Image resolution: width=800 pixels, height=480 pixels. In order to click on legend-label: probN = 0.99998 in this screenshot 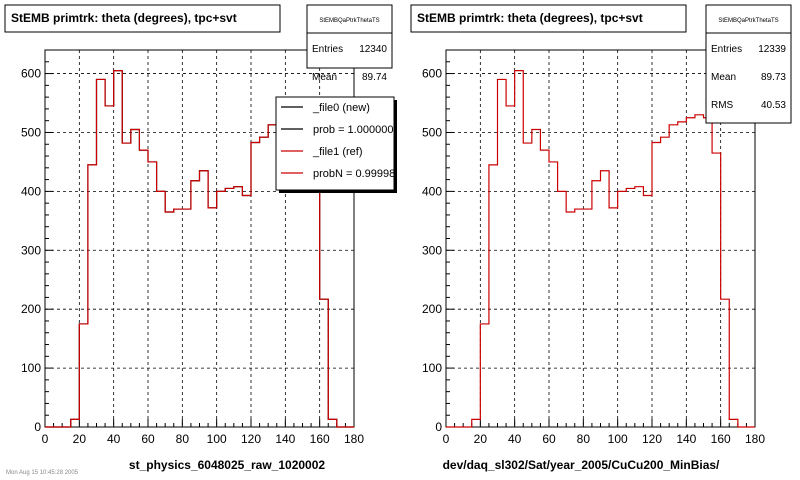, I will do `click(354, 174)`.